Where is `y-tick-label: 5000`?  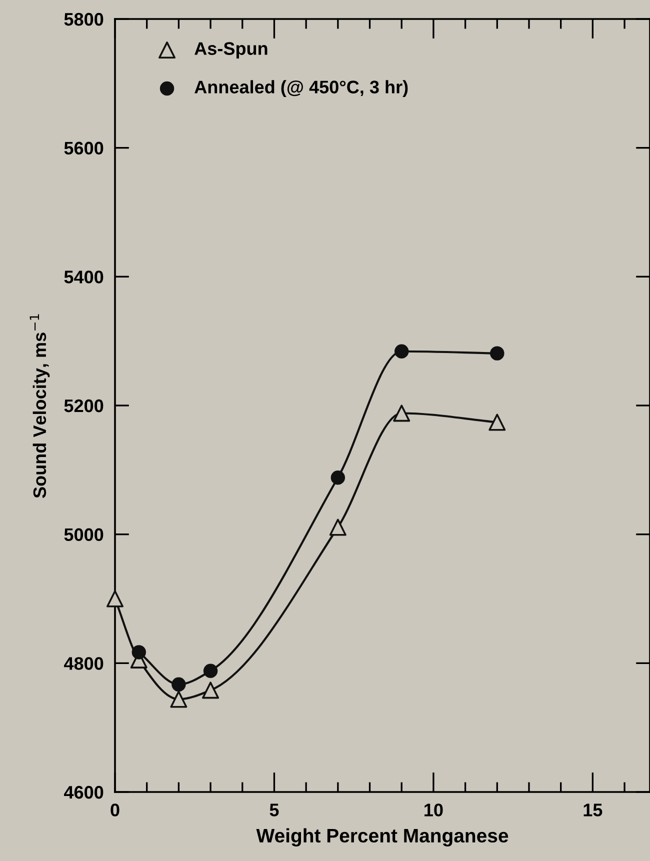 y-tick-label: 5000 is located at coordinates (84, 535).